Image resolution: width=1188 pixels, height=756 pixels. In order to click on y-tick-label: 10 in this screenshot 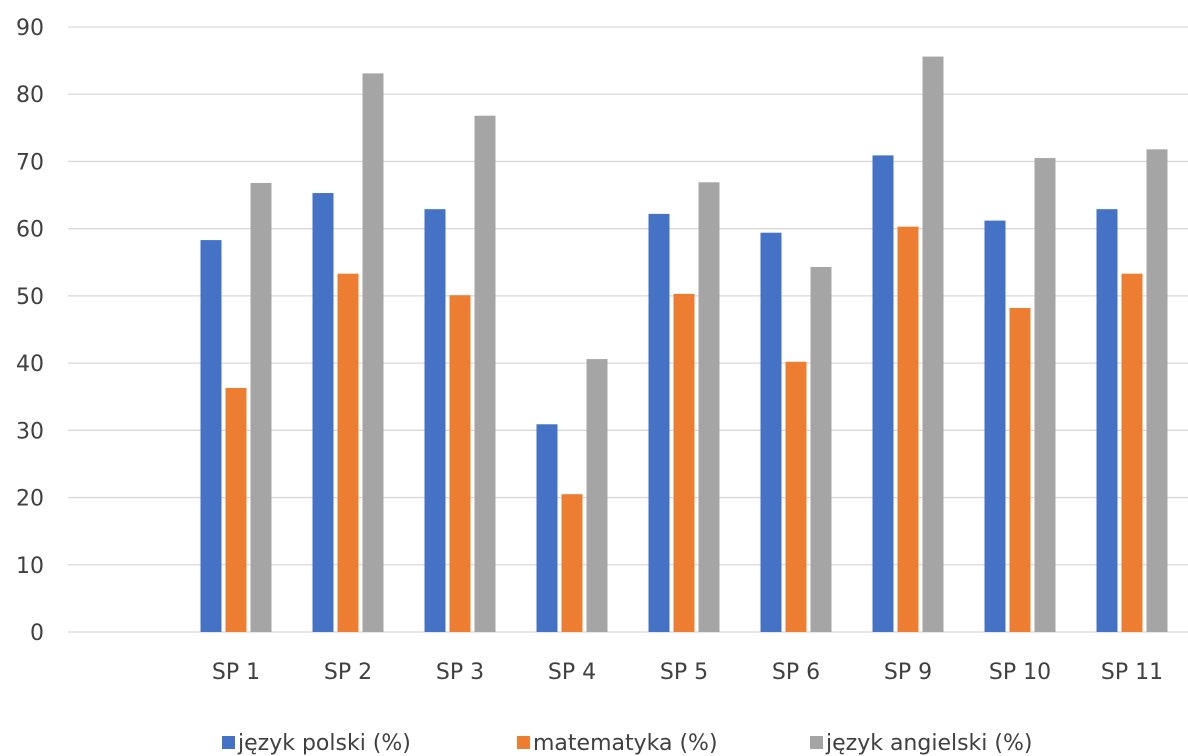, I will do `click(30, 566)`.